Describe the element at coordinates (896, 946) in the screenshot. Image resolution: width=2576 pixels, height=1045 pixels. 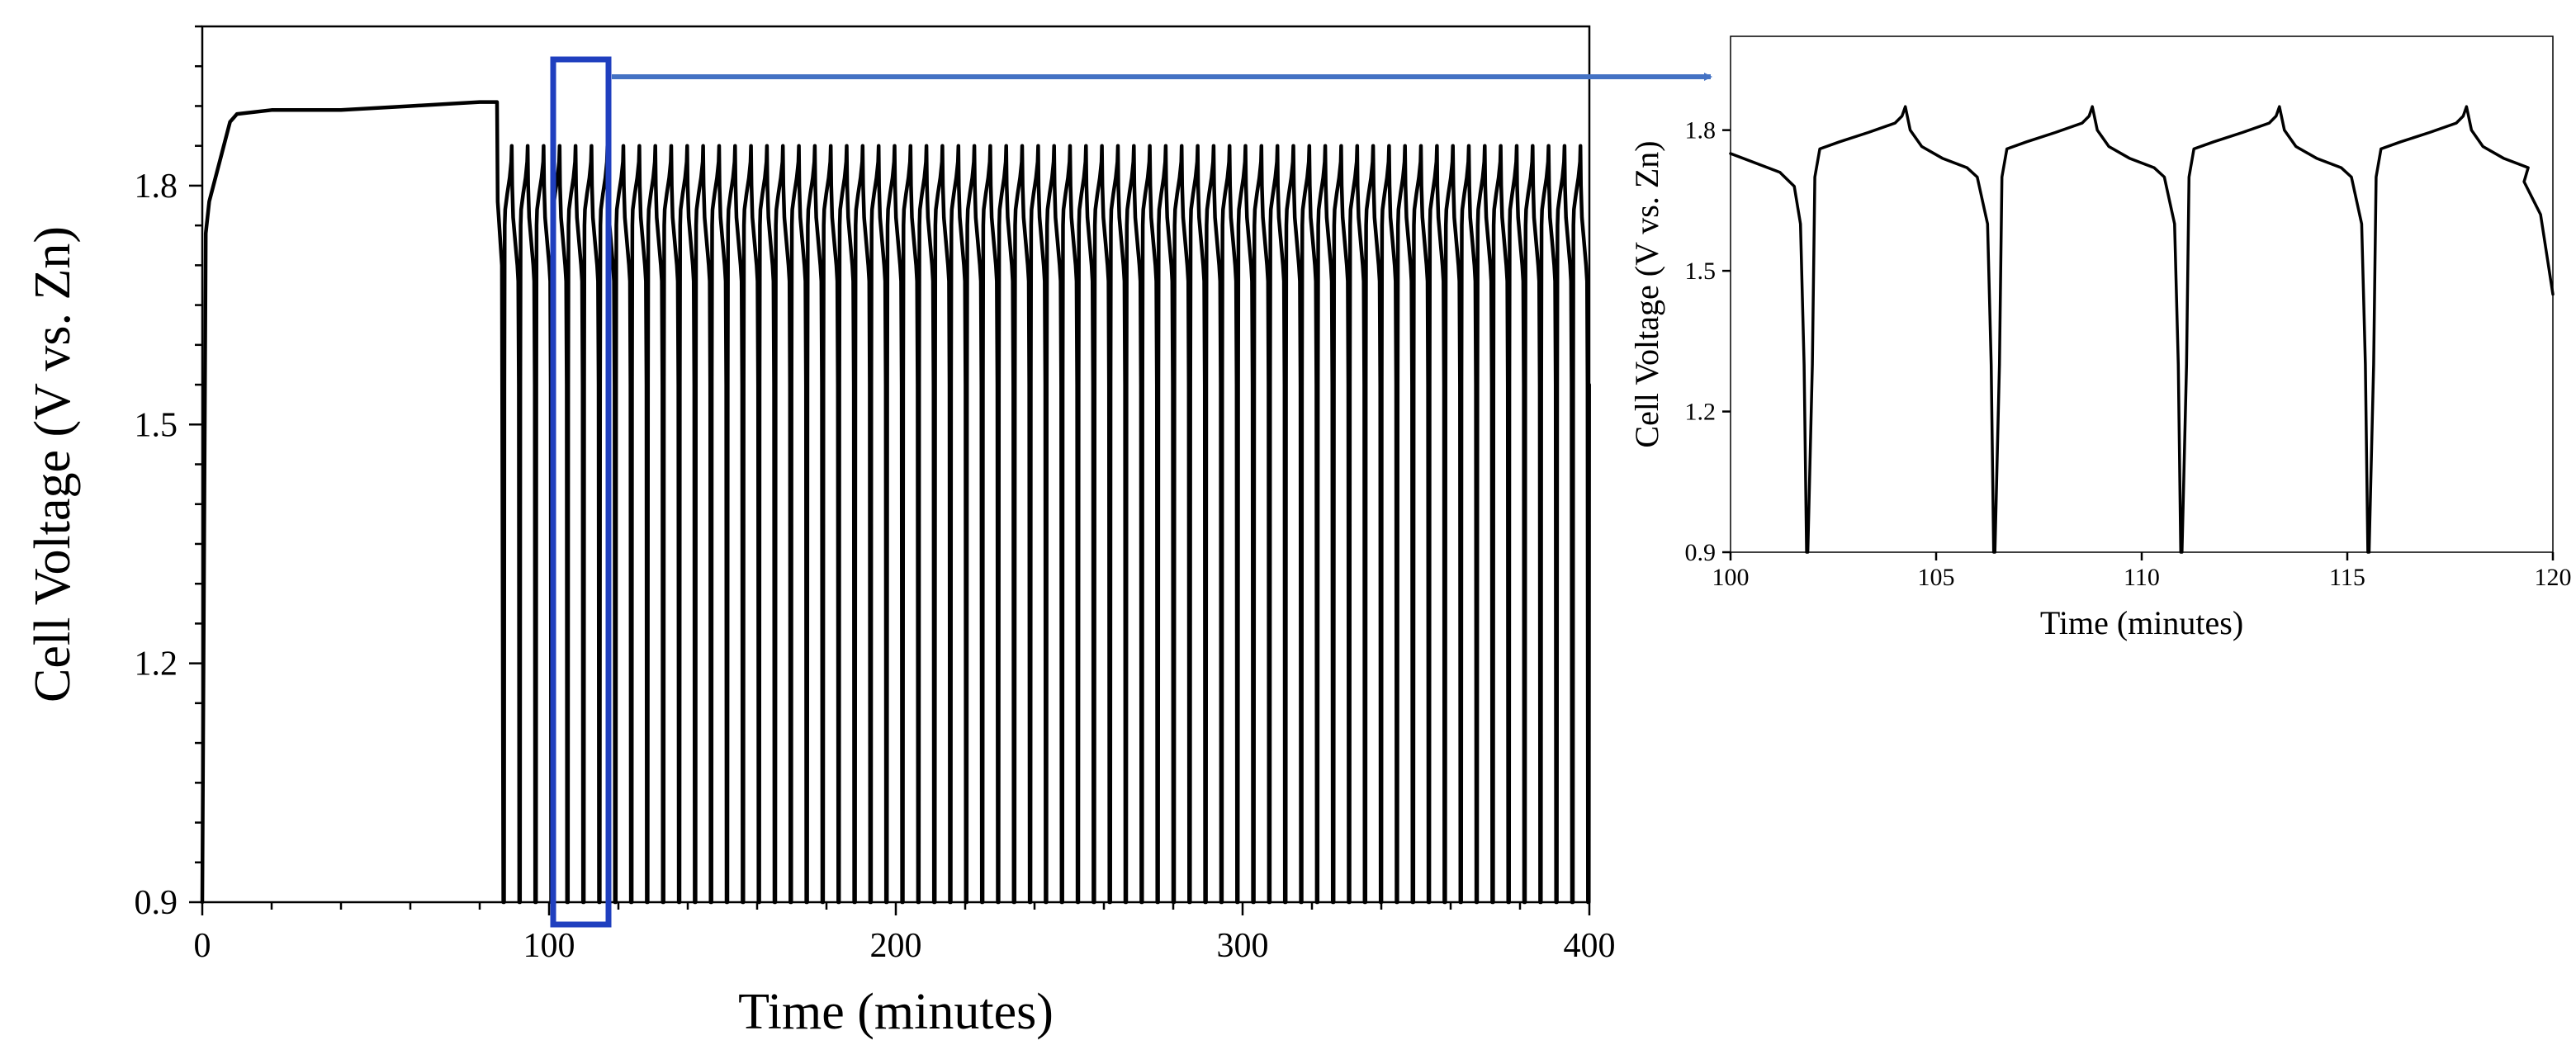
I see `main-x-tick-label: 200` at that location.